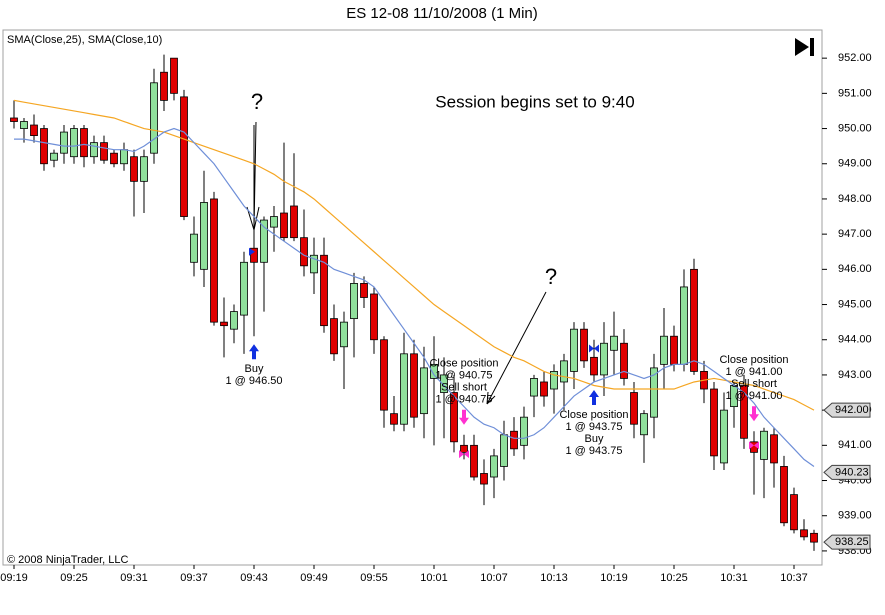  I want to click on price-tag-label: 938.25, so click(852, 542).